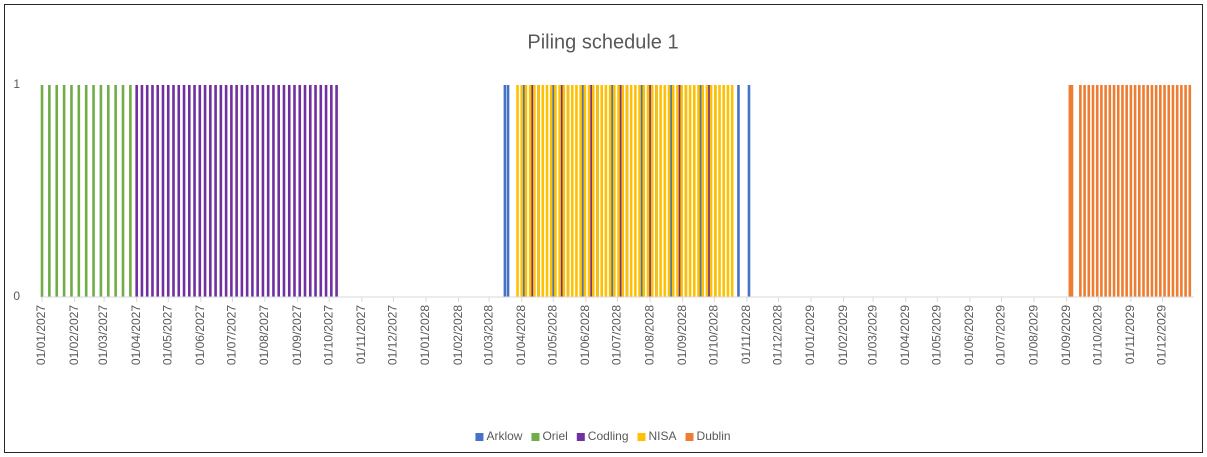 The width and height of the screenshot is (1207, 457). I want to click on x-tick-label: 01/08/2027, so click(264, 335).